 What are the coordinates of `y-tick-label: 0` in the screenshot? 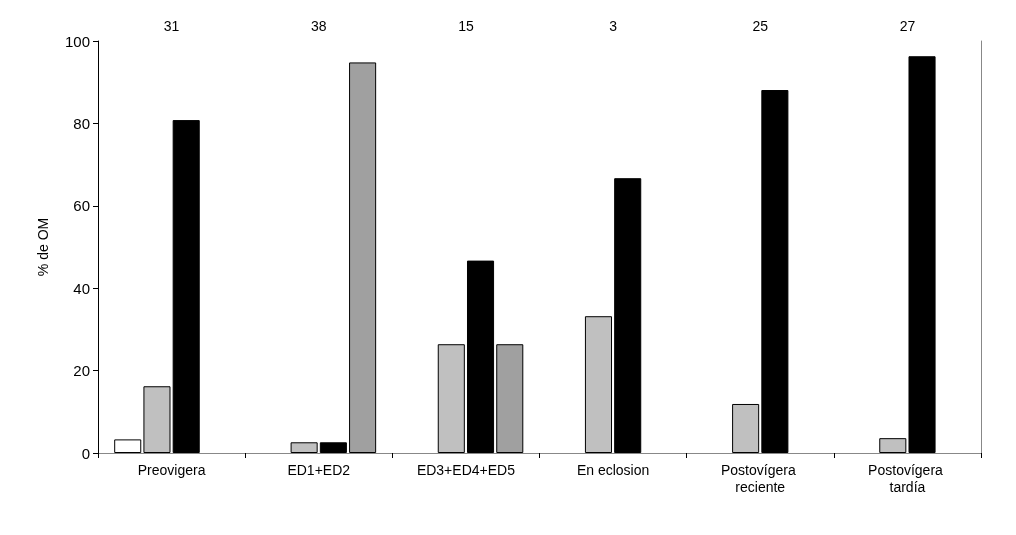 It's located at (85, 453).